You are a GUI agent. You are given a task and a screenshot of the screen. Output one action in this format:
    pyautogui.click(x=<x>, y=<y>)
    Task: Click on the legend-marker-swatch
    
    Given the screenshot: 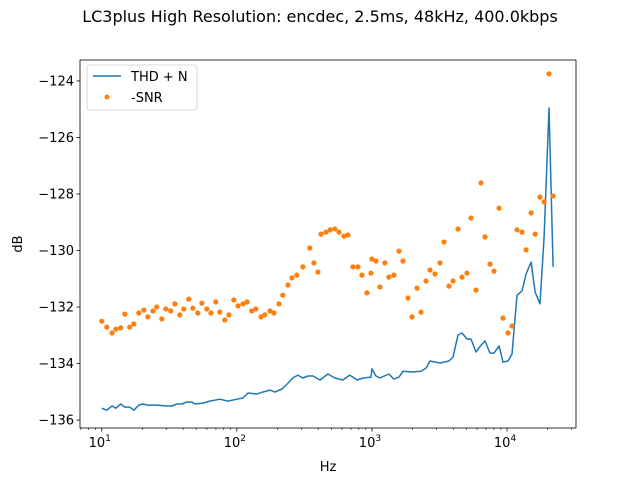 What is the action you would take?
    pyautogui.click(x=107, y=97)
    